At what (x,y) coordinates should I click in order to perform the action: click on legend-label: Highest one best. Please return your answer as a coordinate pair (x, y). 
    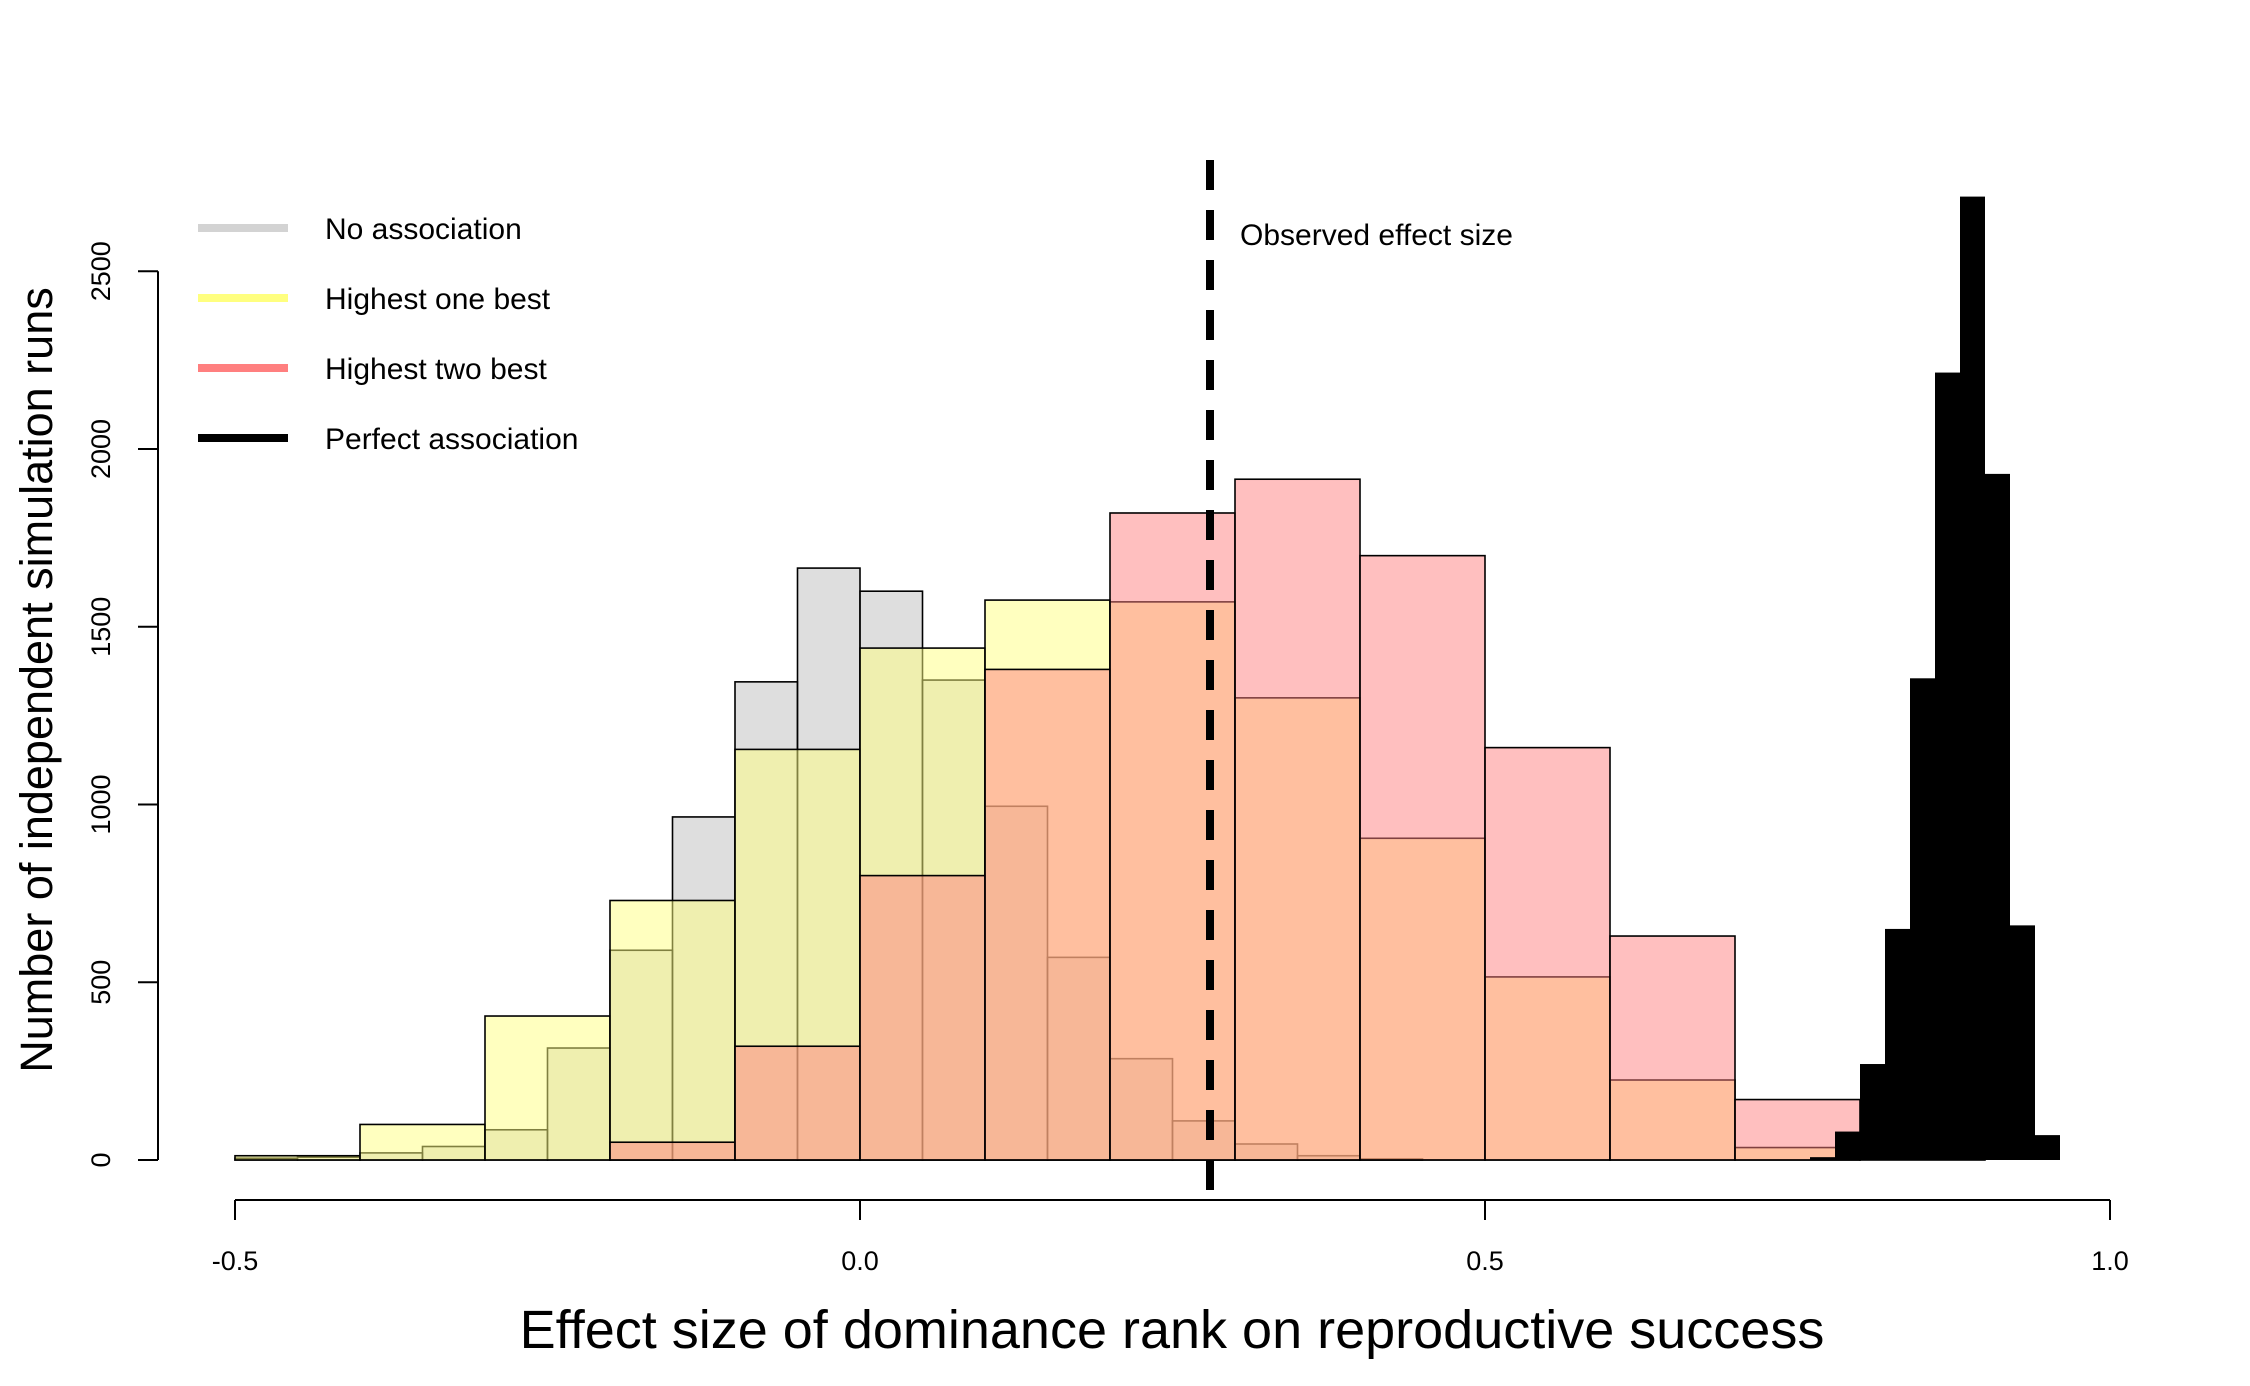
    Looking at the image, I should click on (438, 299).